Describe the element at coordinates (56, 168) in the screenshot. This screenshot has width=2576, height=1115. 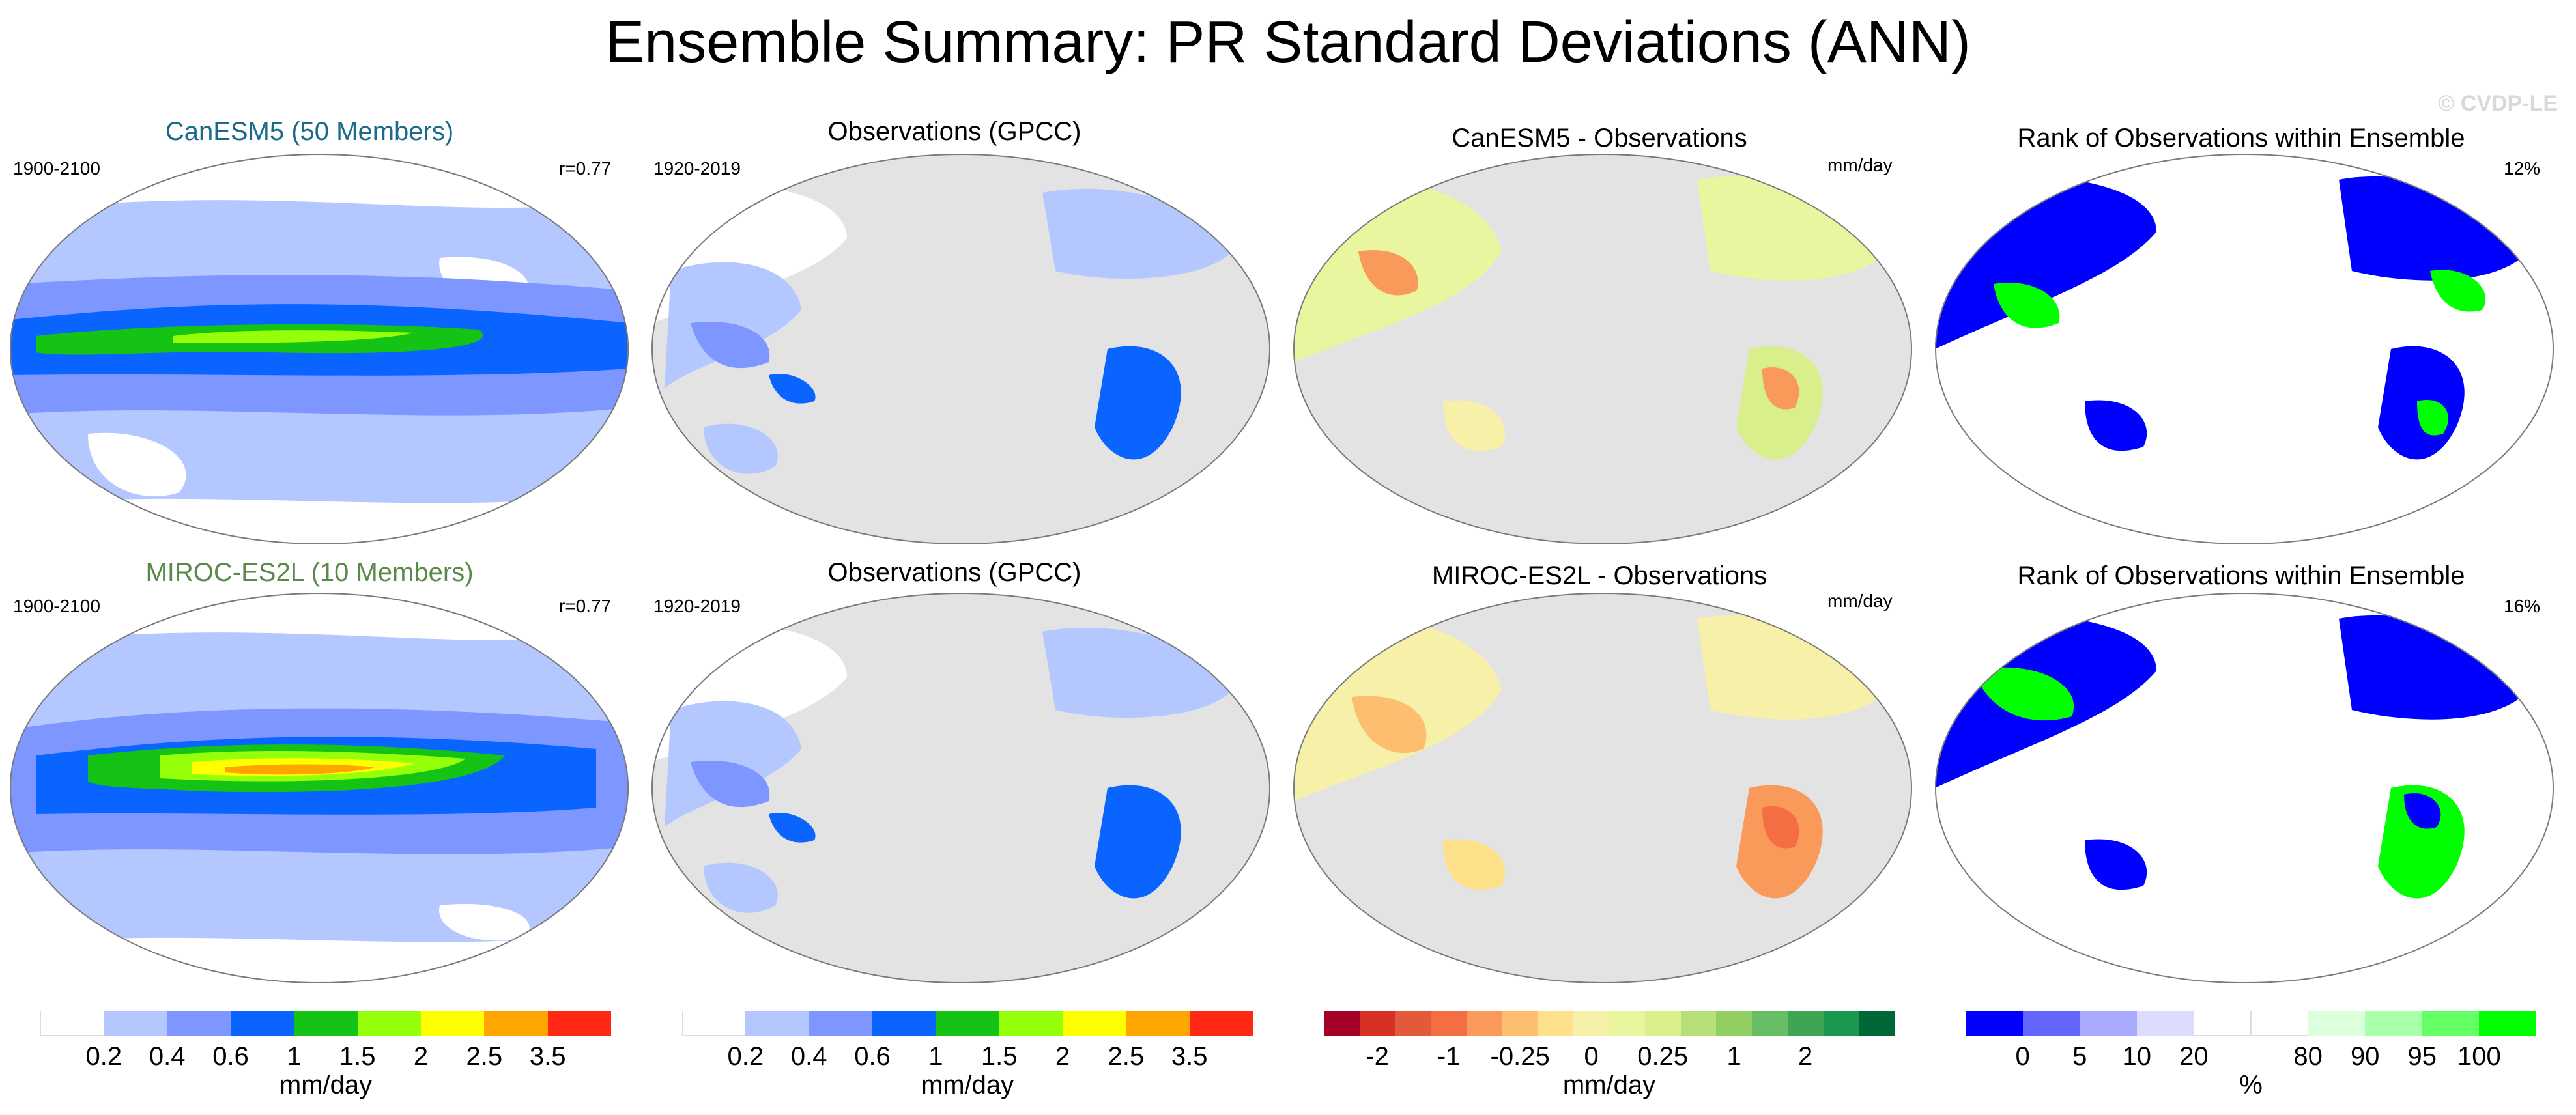
I see `model-years-1: 1900-2100` at that location.